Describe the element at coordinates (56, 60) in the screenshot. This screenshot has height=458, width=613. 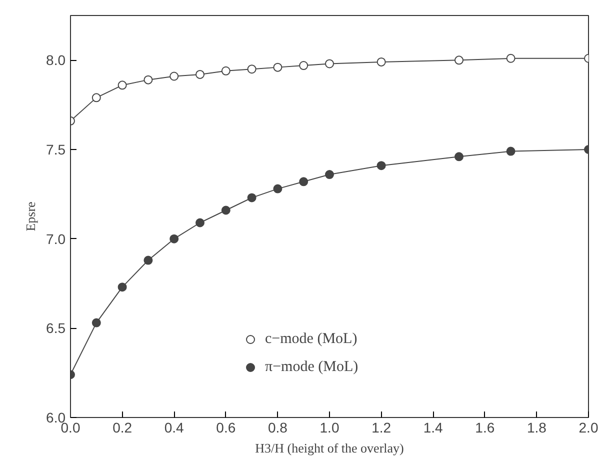
I see `y-tick-label: 8.0` at that location.